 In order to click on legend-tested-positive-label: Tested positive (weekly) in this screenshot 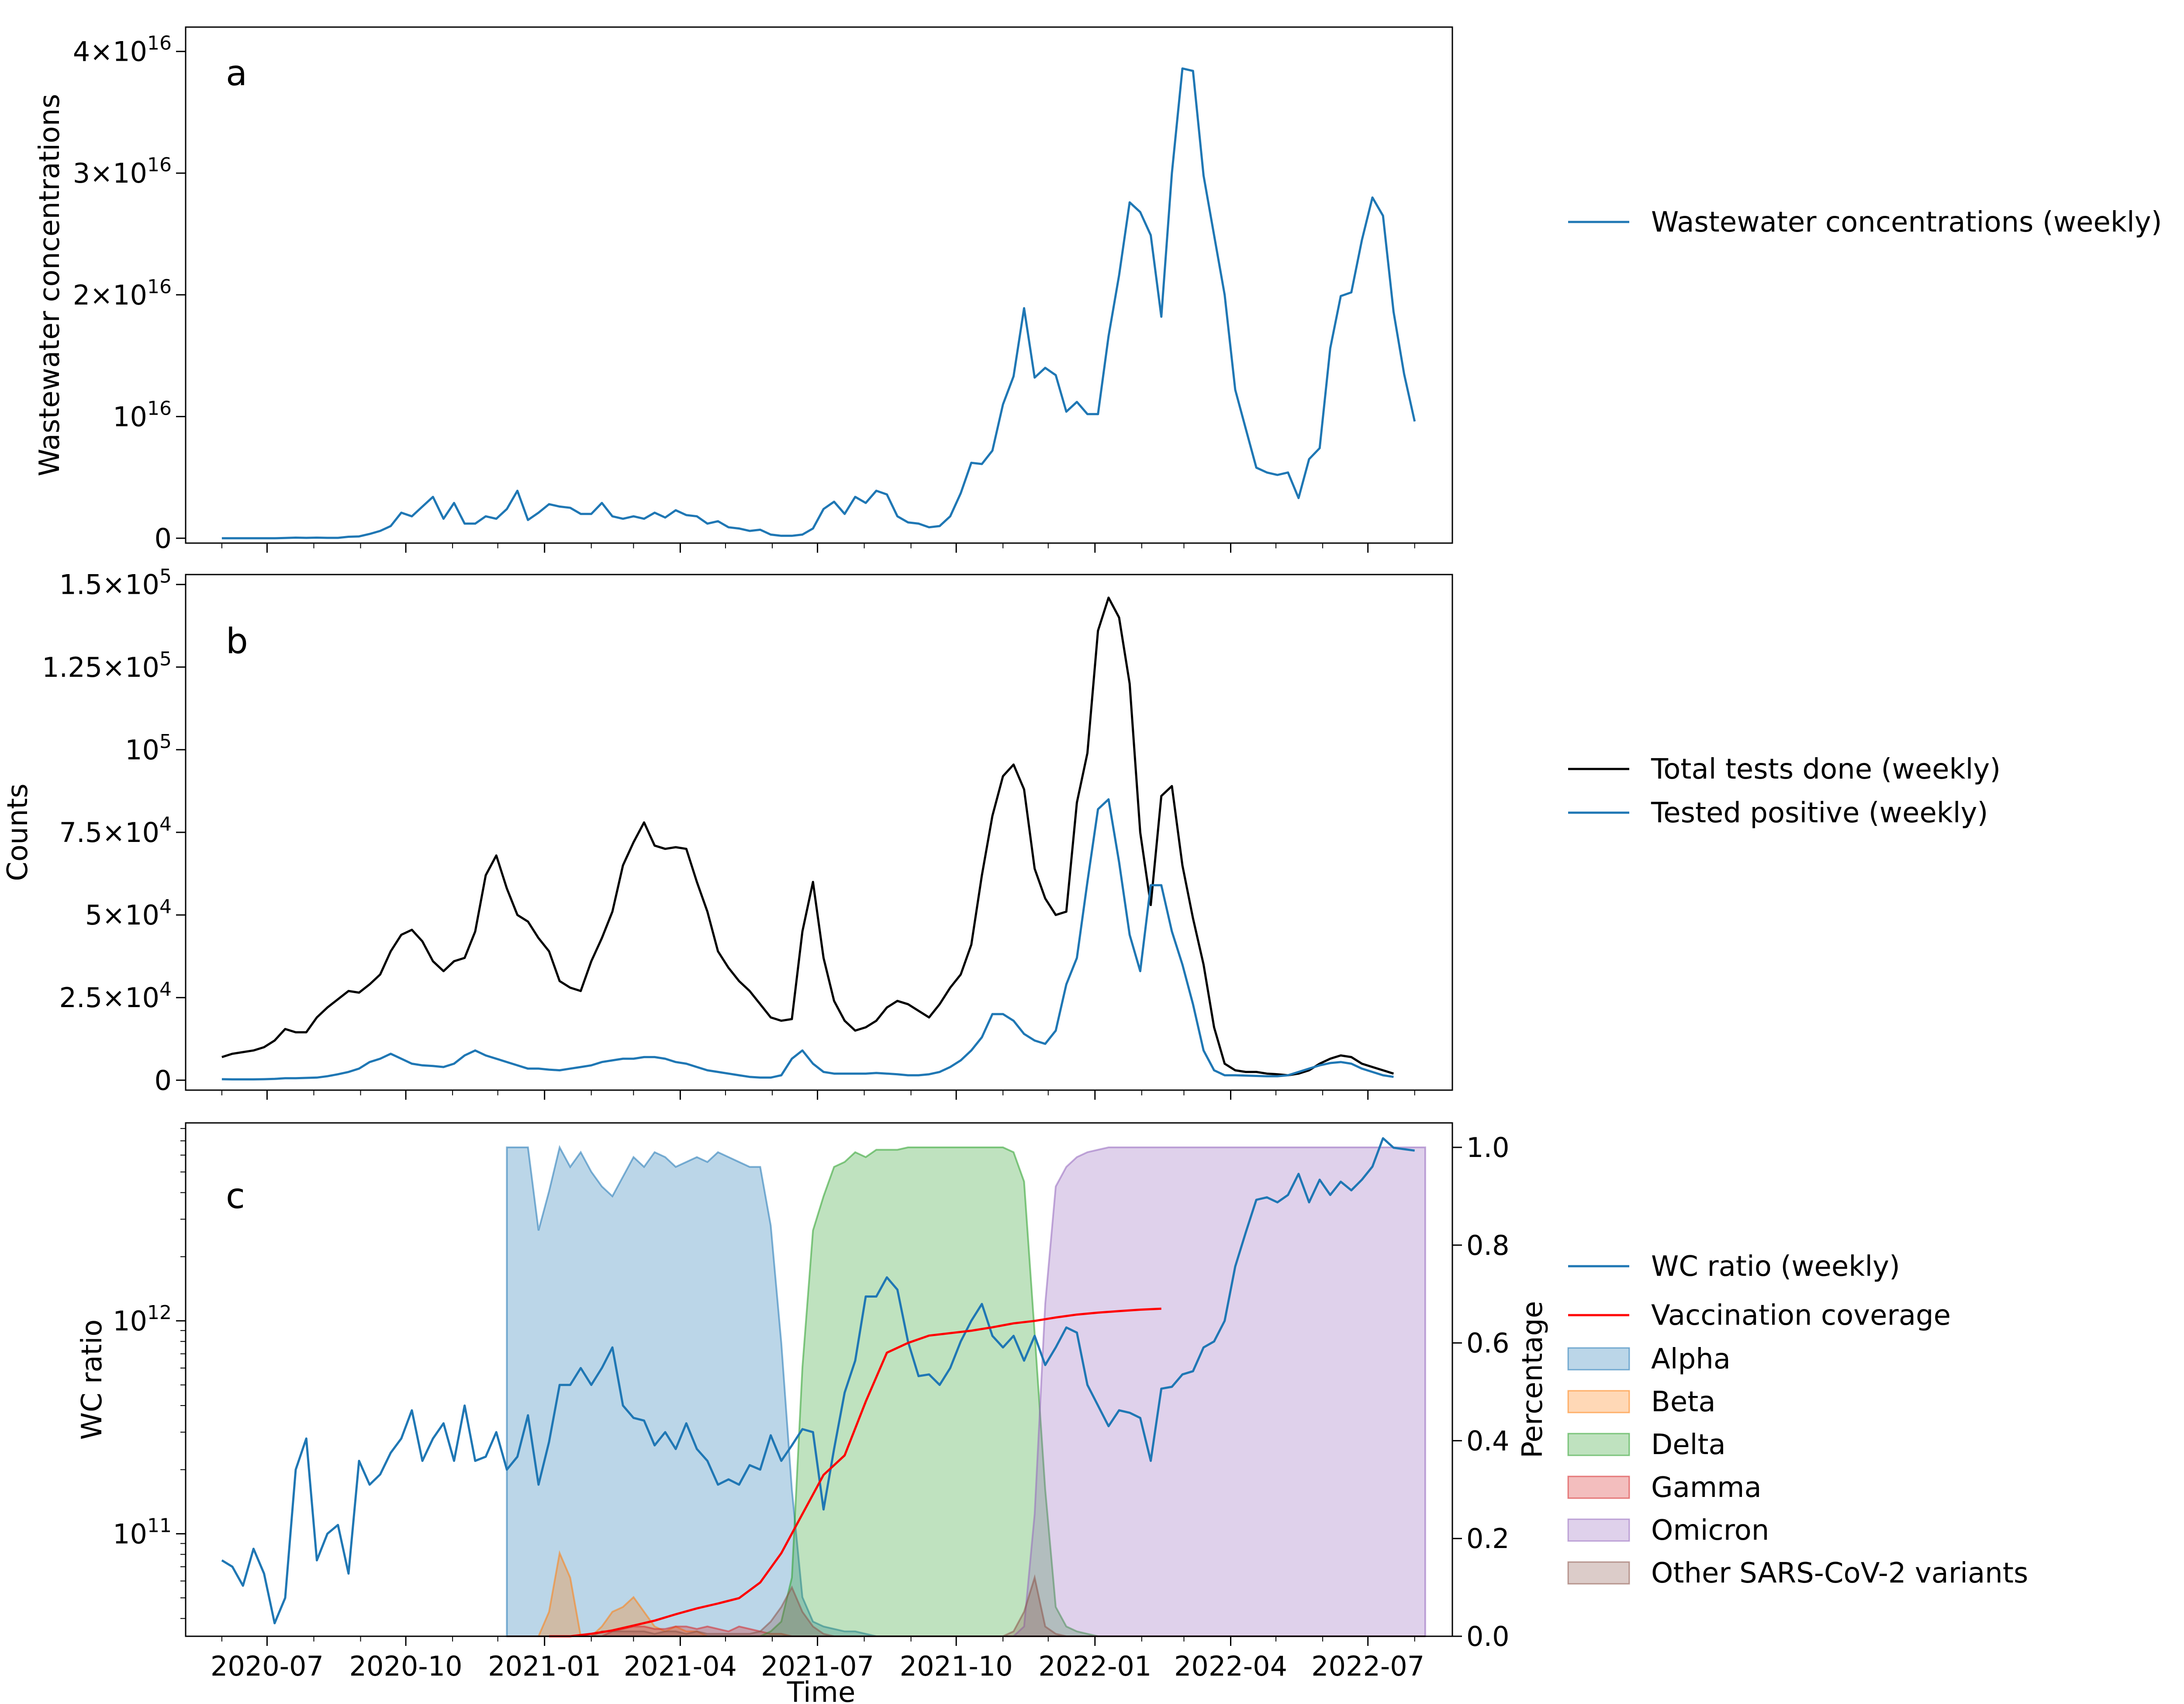, I will do `click(1819, 813)`.